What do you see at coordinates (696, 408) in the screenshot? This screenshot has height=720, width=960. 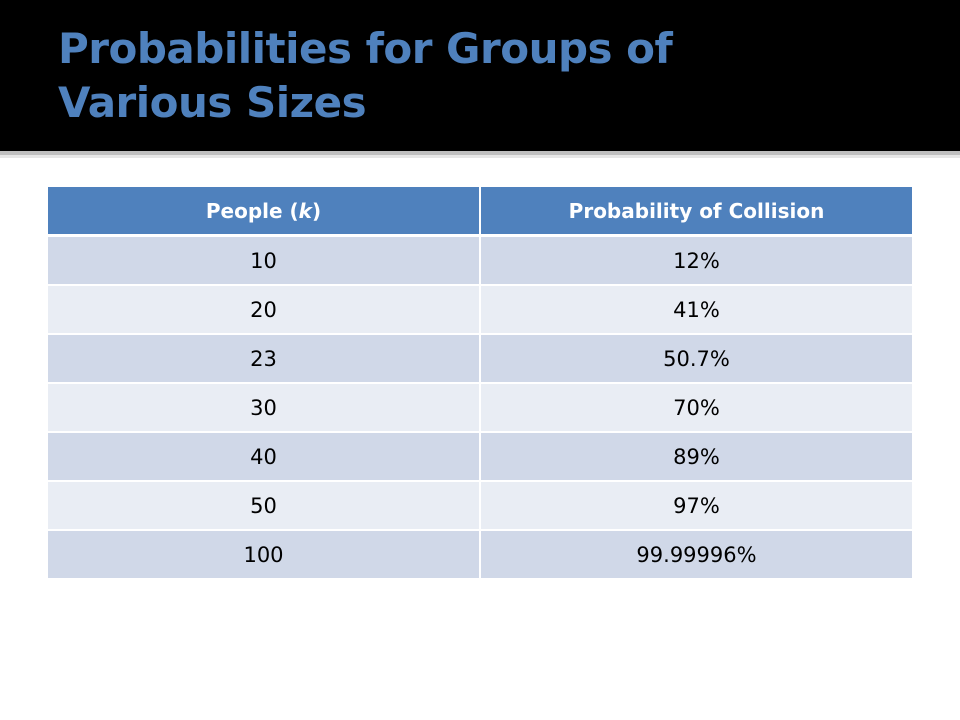 I see `cell-probability: 70%` at bounding box center [696, 408].